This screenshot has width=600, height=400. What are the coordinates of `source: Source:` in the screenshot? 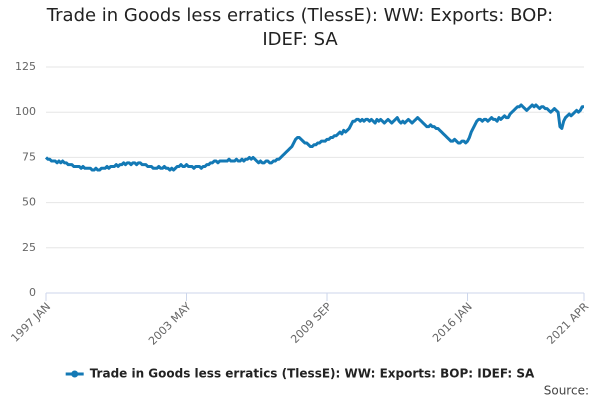 It's located at (566, 391).